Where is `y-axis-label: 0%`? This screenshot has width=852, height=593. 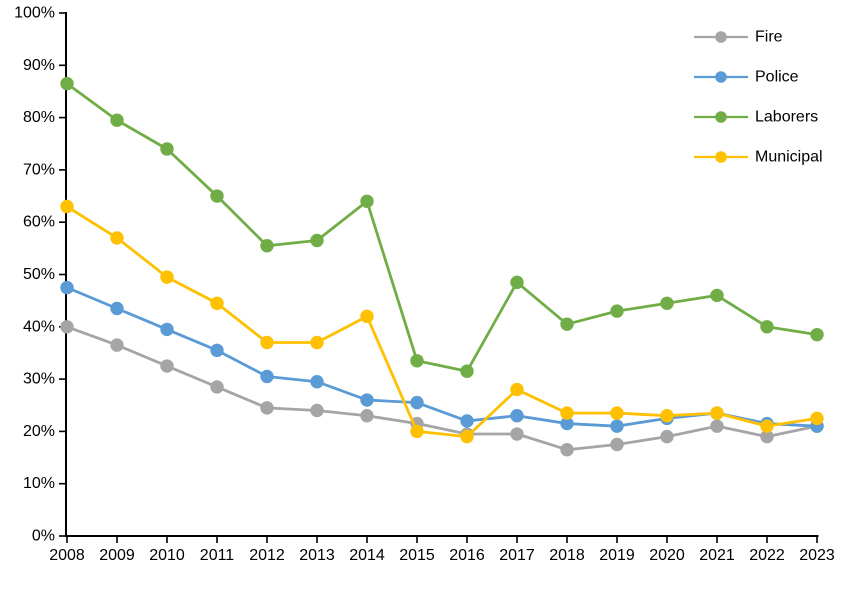
y-axis-label: 0% is located at coordinates (43, 536).